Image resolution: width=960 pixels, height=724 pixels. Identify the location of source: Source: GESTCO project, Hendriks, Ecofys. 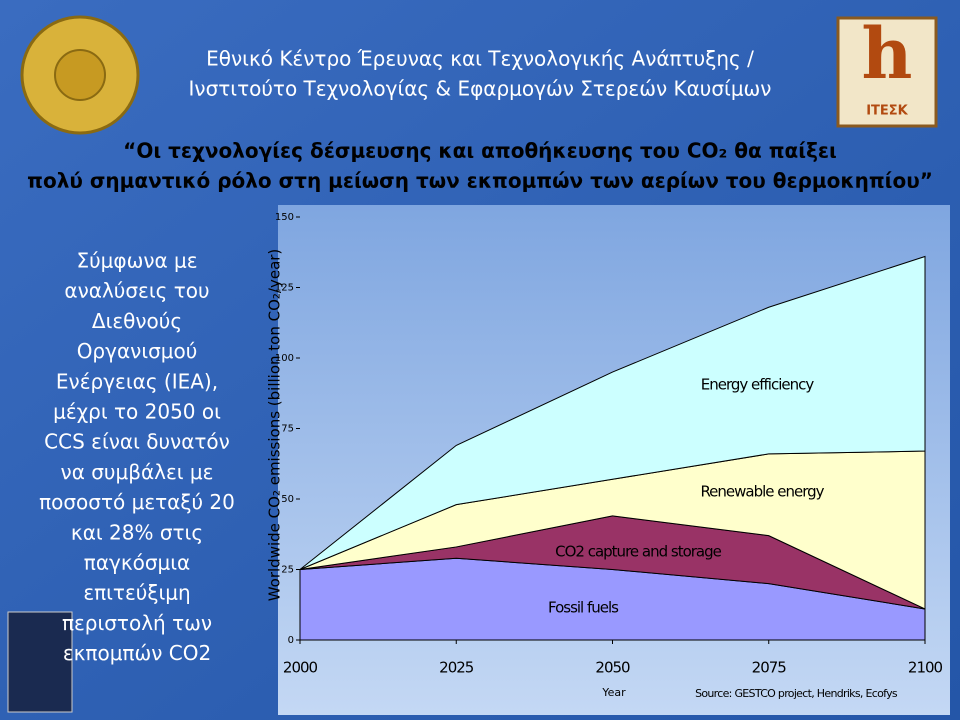
(796, 693).